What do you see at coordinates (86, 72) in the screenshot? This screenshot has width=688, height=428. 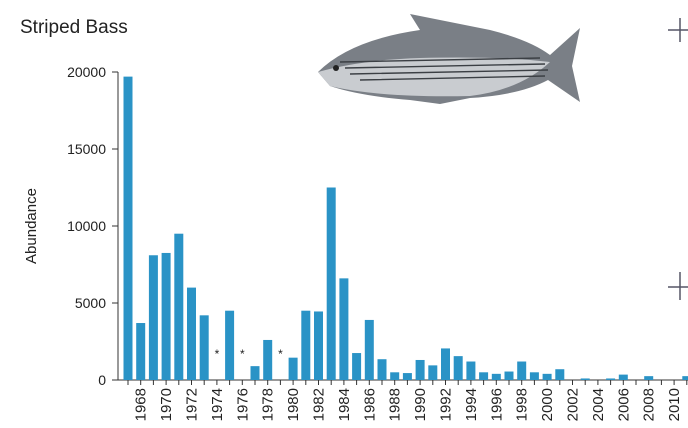 I see `y-tick-label: 20000` at bounding box center [86, 72].